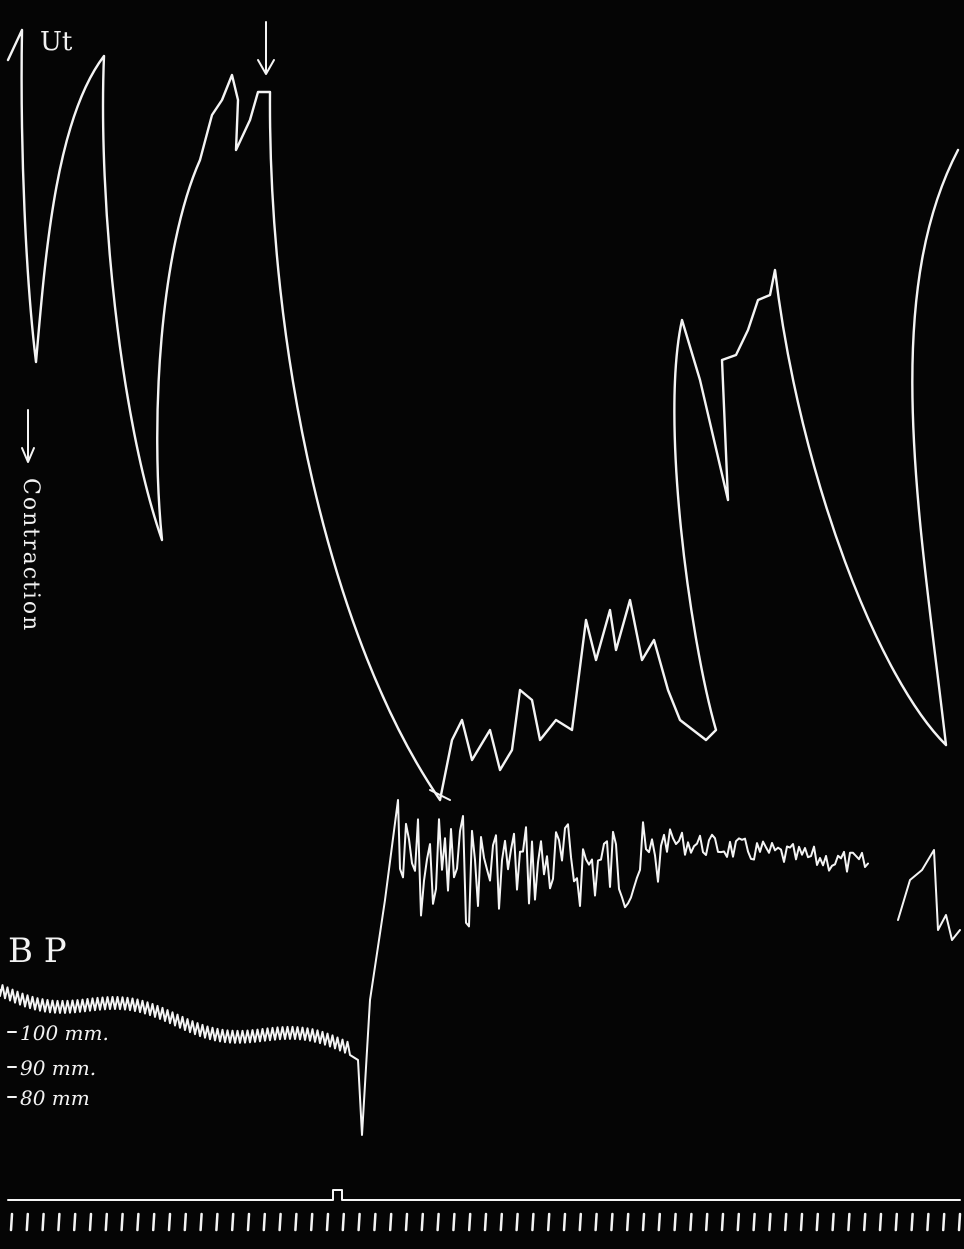 This screenshot has width=964, height=1249. I want to click on scale-dash, so click(12, 1064).